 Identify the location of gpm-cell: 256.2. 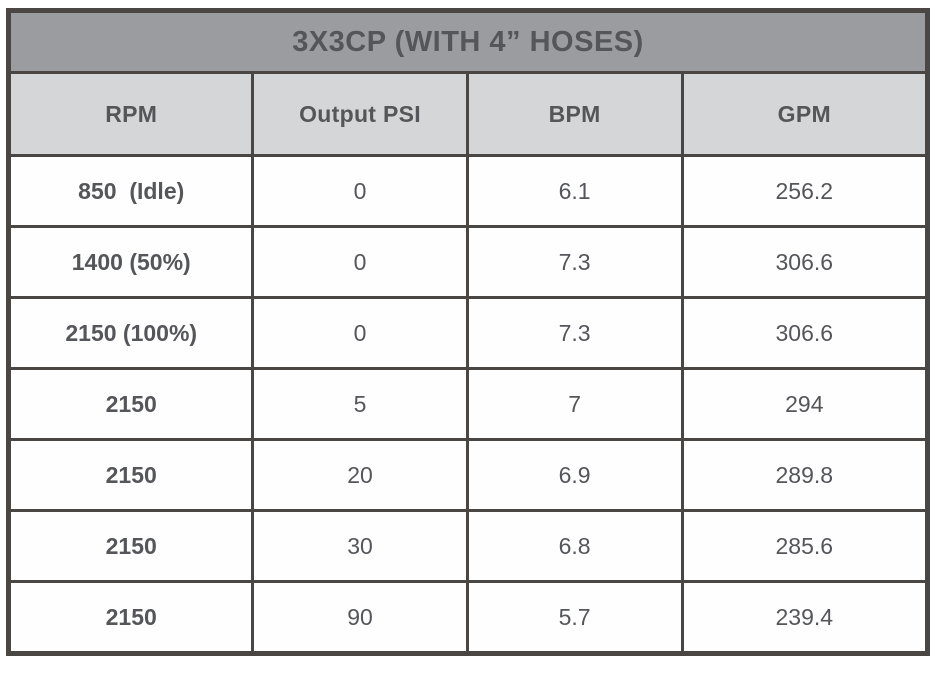
(805, 191).